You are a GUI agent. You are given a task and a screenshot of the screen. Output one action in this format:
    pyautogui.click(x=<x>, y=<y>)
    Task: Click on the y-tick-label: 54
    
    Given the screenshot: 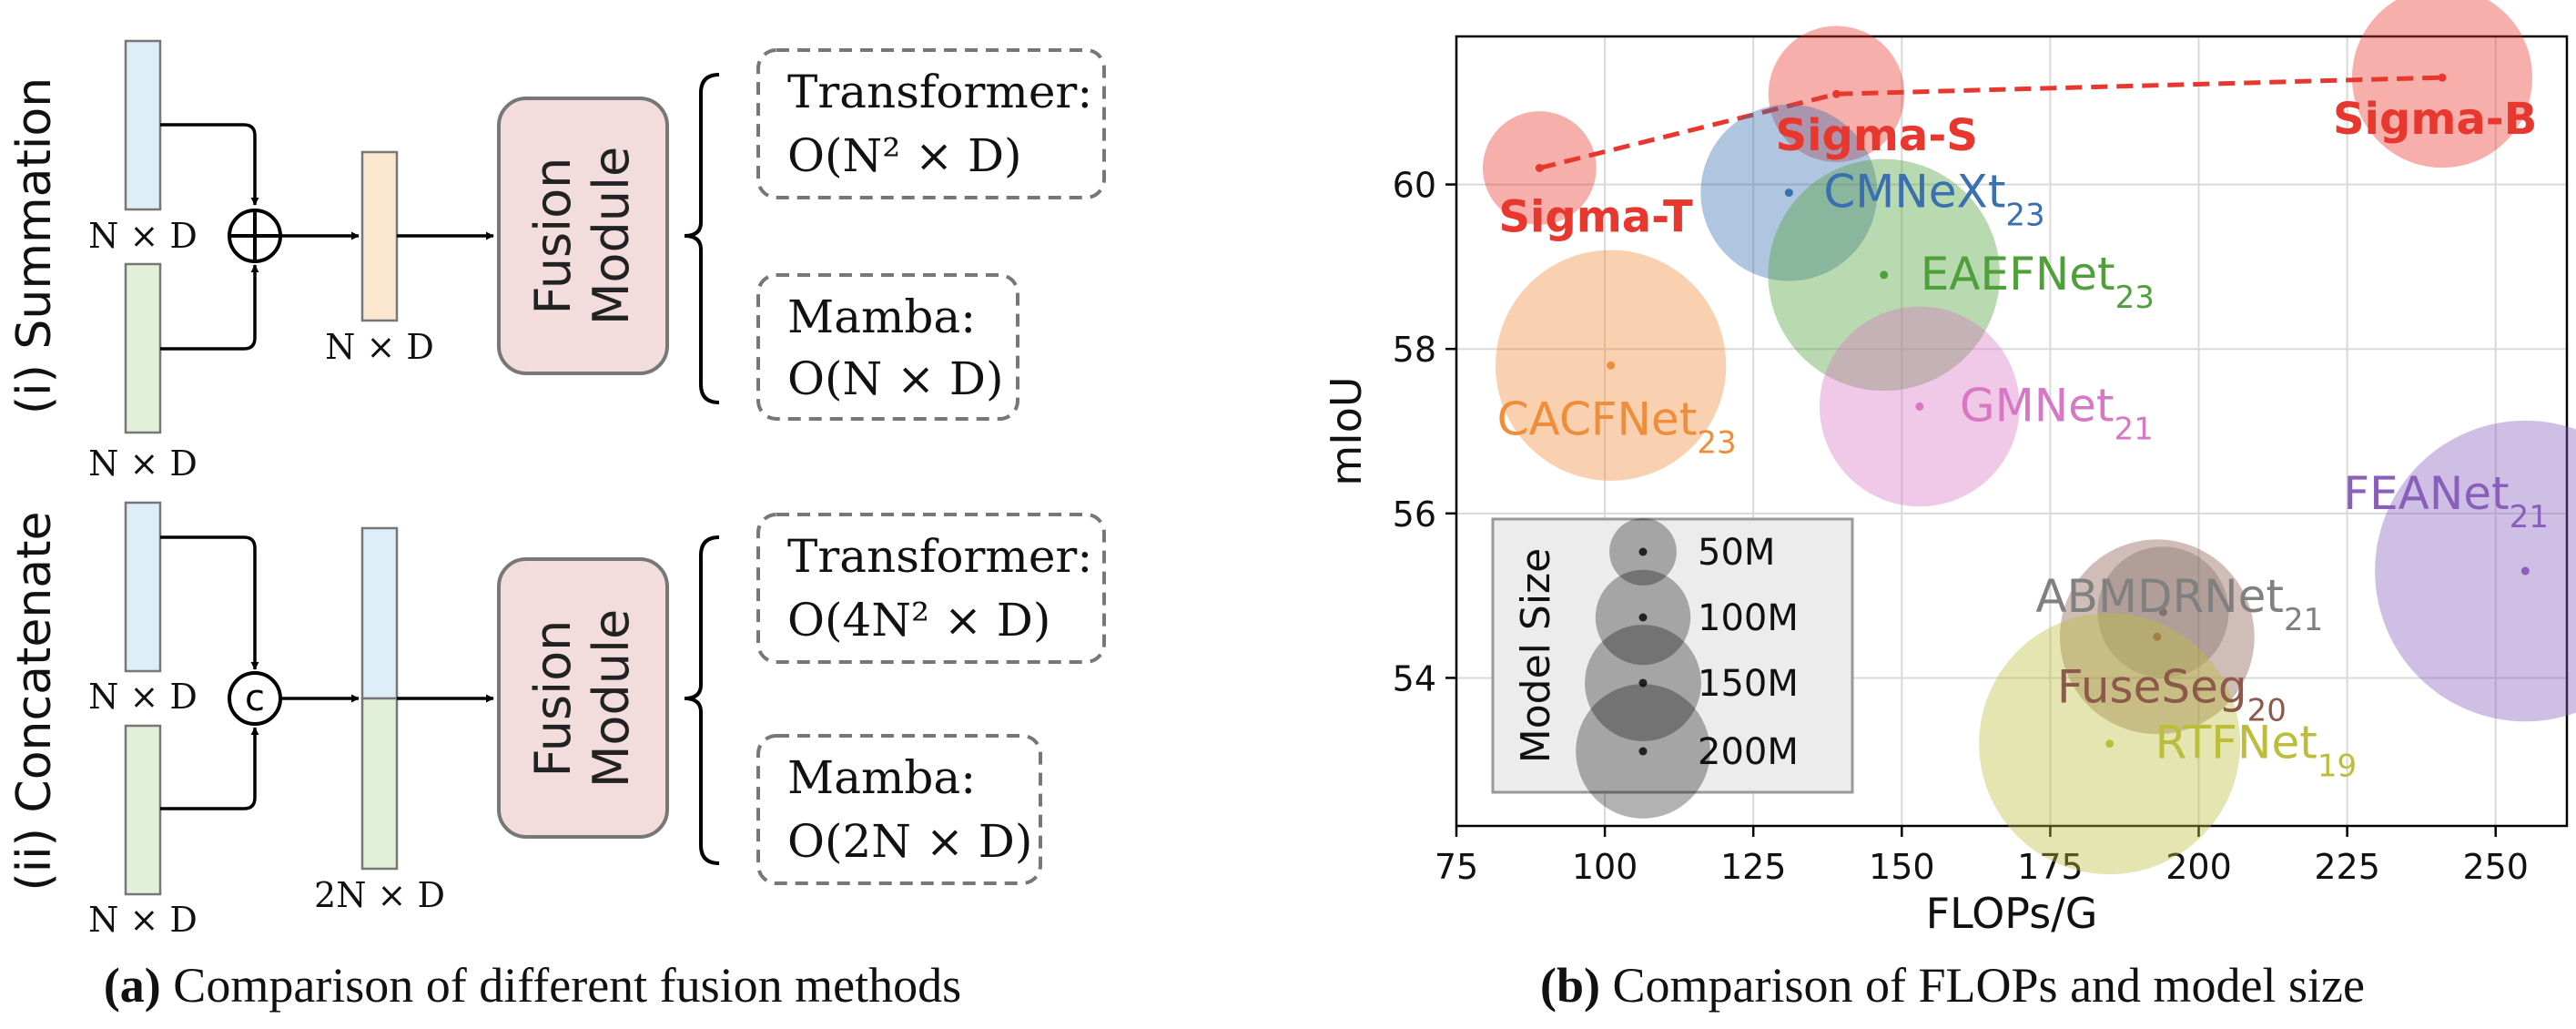 What is the action you would take?
    pyautogui.click(x=1414, y=678)
    